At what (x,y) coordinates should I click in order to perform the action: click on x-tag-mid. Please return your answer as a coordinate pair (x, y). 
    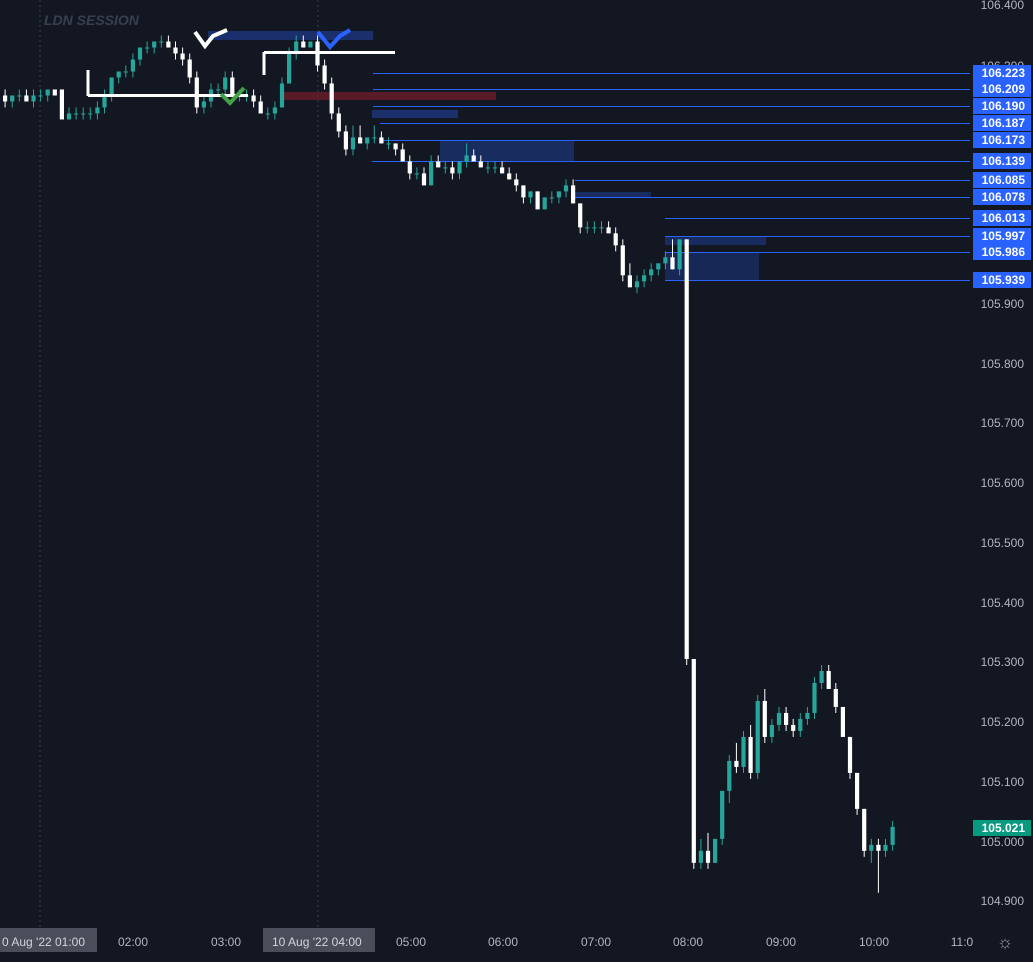
    Looking at the image, I should click on (319, 940).